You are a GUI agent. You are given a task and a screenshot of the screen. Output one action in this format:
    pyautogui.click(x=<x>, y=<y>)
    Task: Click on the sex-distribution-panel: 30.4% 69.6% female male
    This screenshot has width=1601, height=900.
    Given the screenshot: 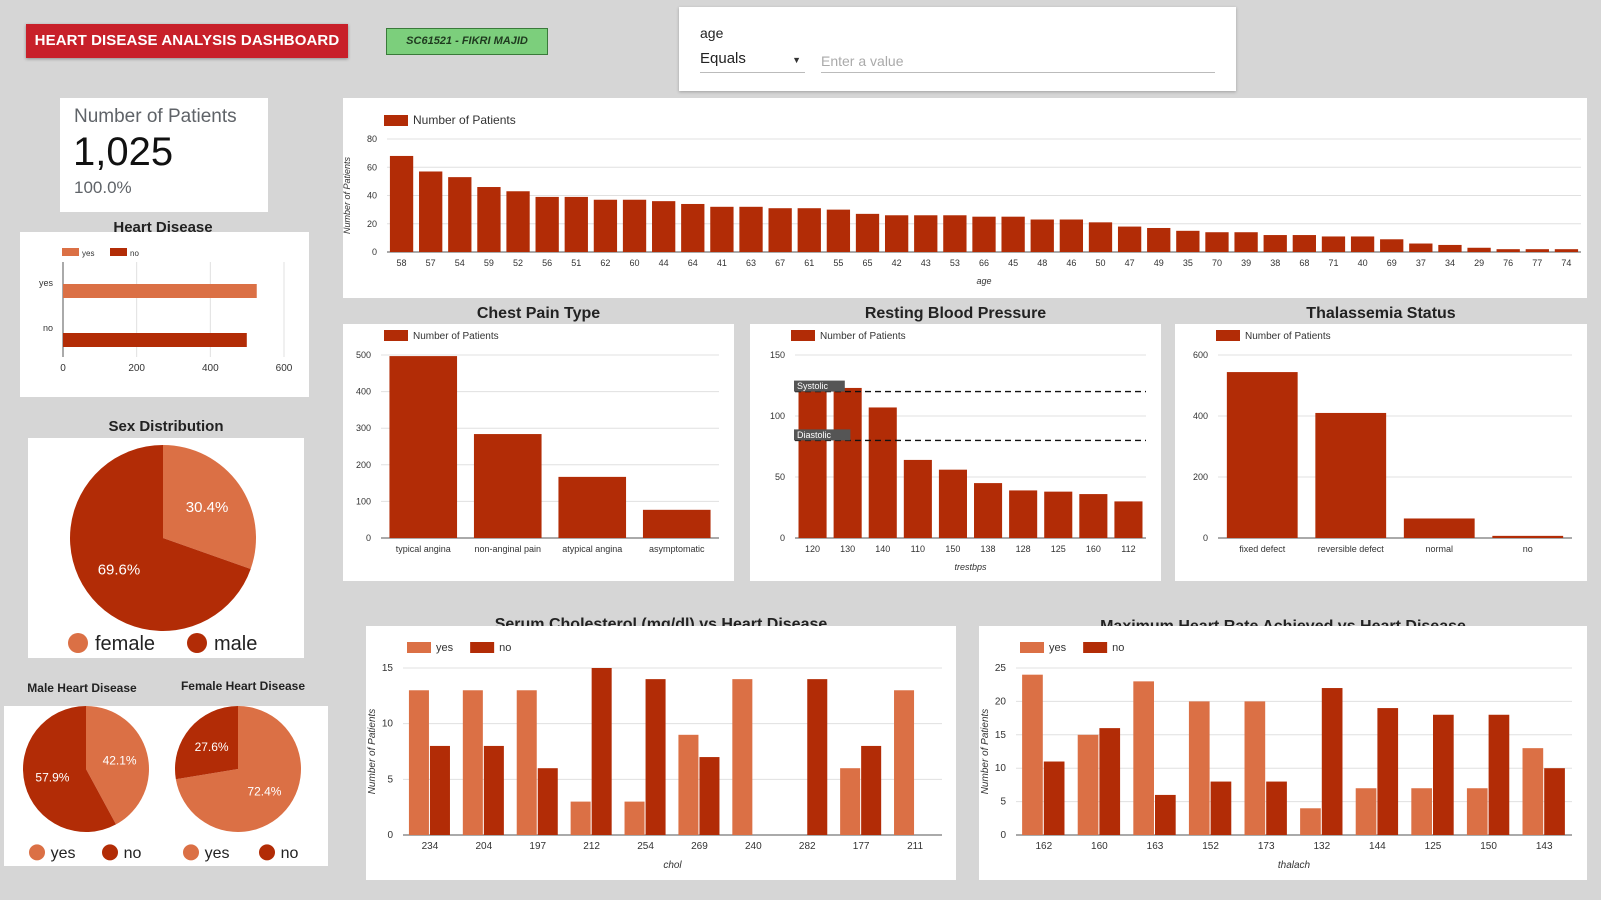 What is the action you would take?
    pyautogui.click(x=166, y=548)
    